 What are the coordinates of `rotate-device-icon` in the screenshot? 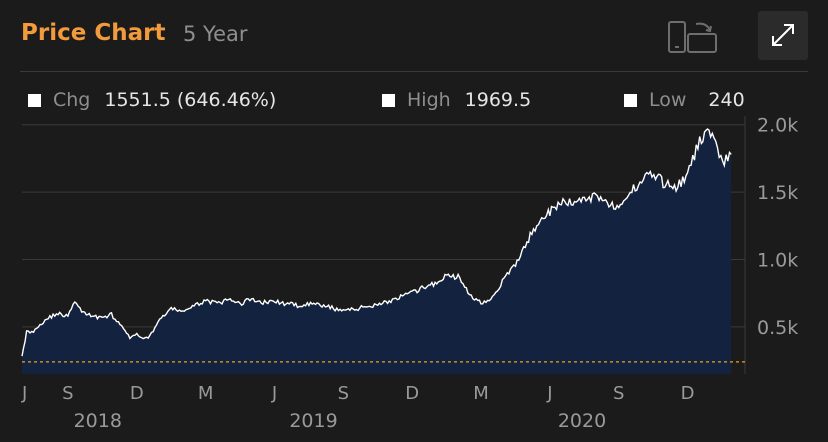 It's located at (692, 37).